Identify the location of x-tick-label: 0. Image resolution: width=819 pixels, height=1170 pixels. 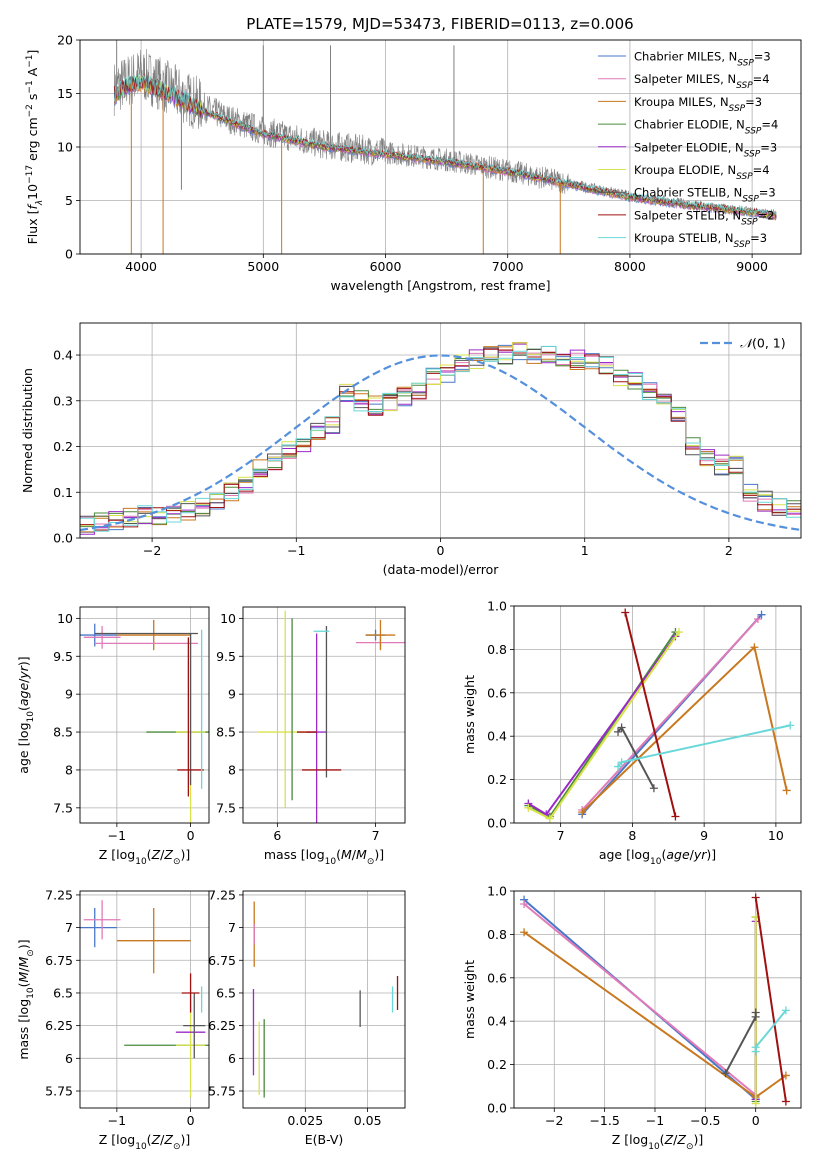
(441, 550).